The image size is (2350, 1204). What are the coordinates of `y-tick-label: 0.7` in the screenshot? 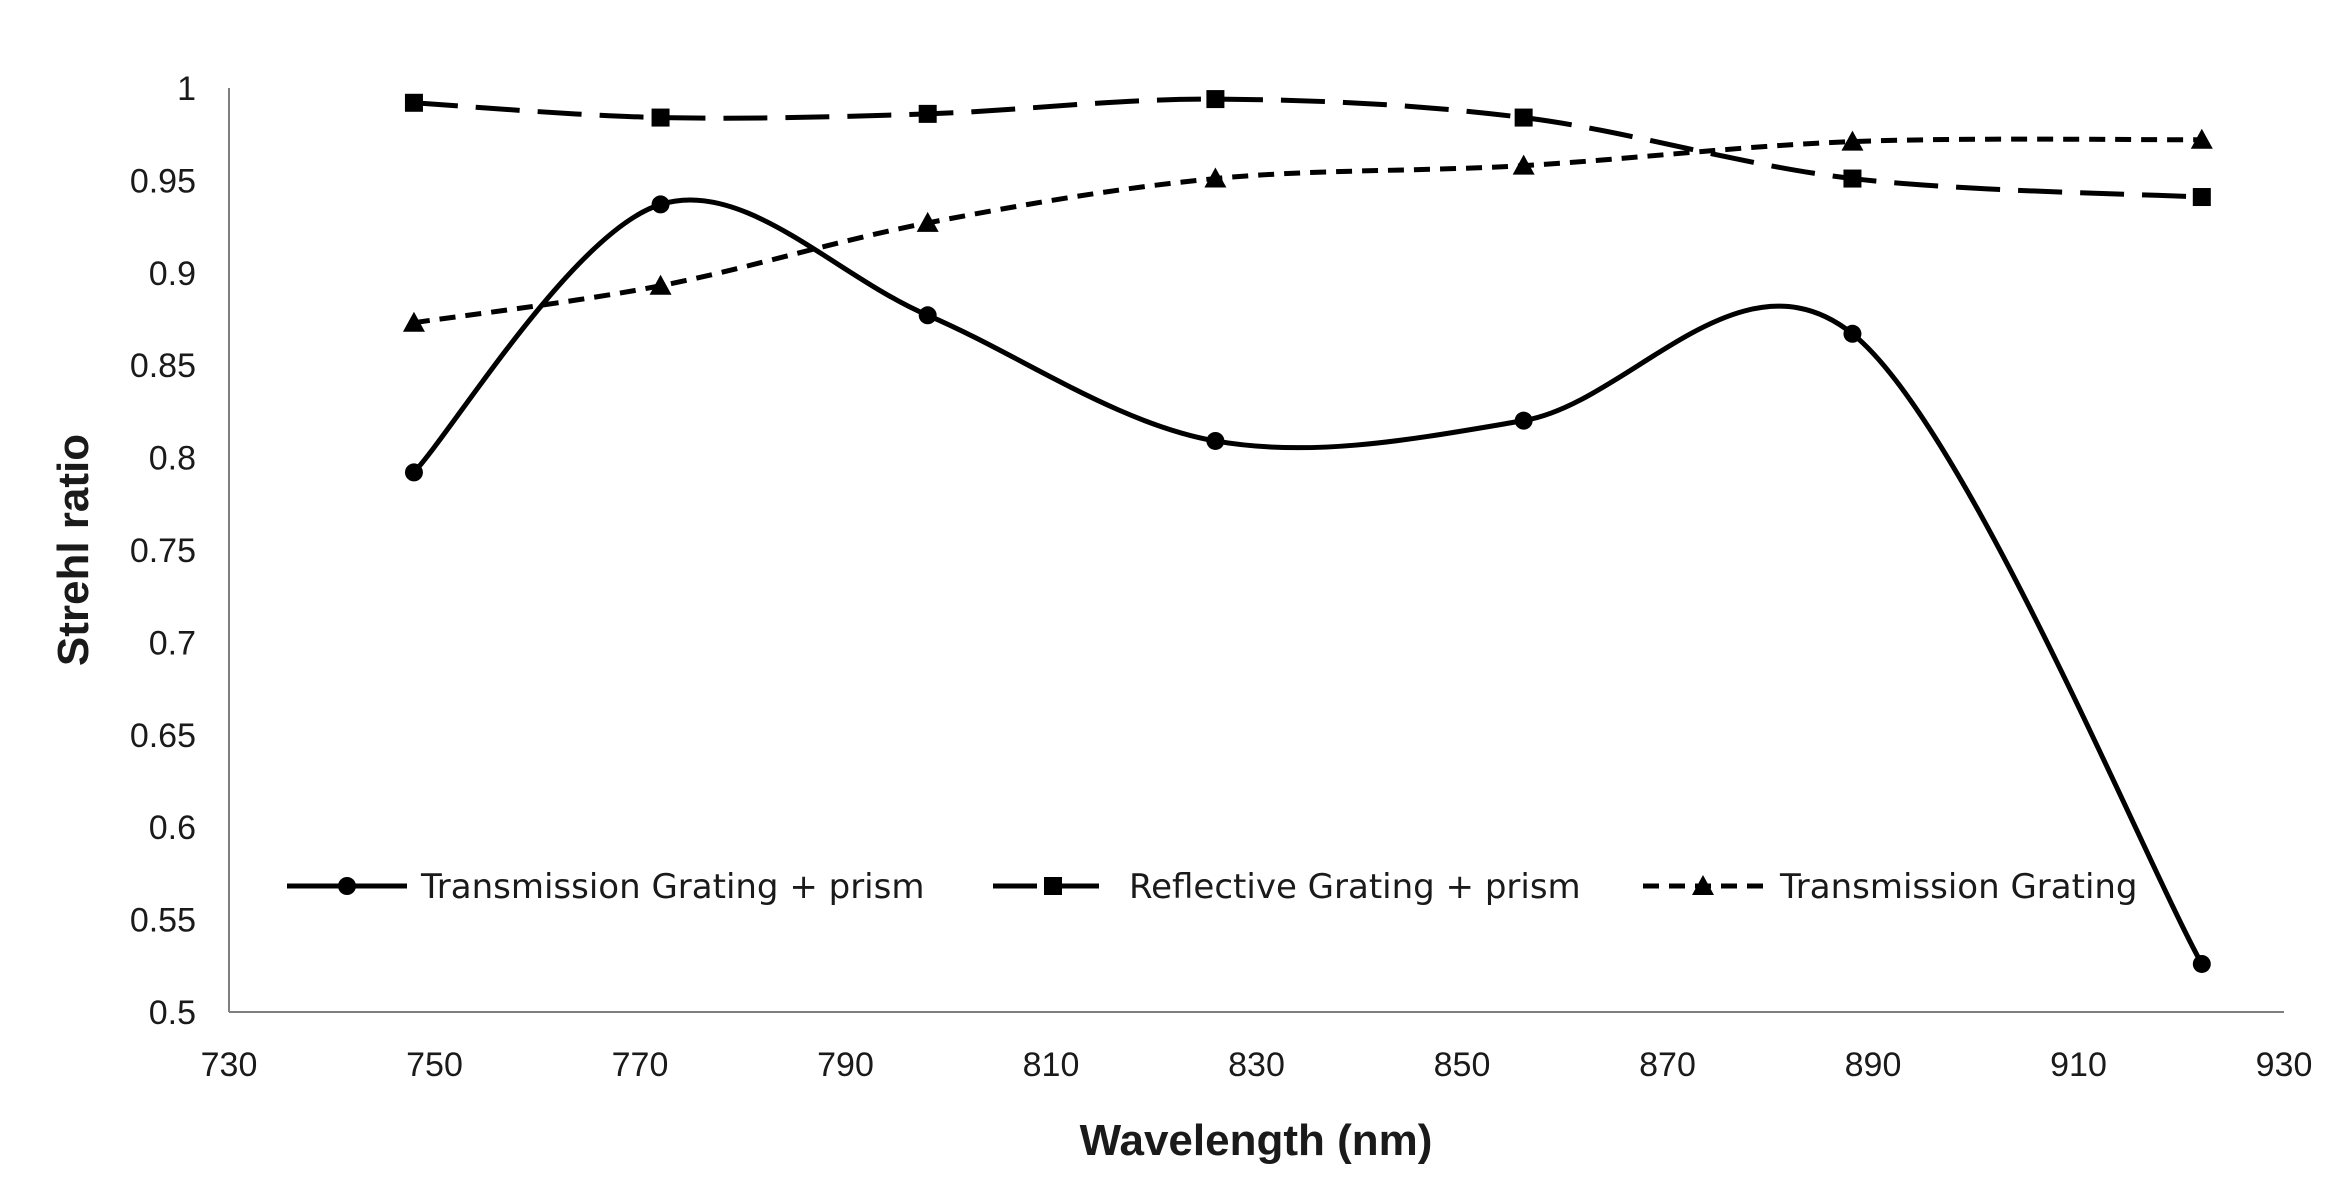 It's located at (172, 643).